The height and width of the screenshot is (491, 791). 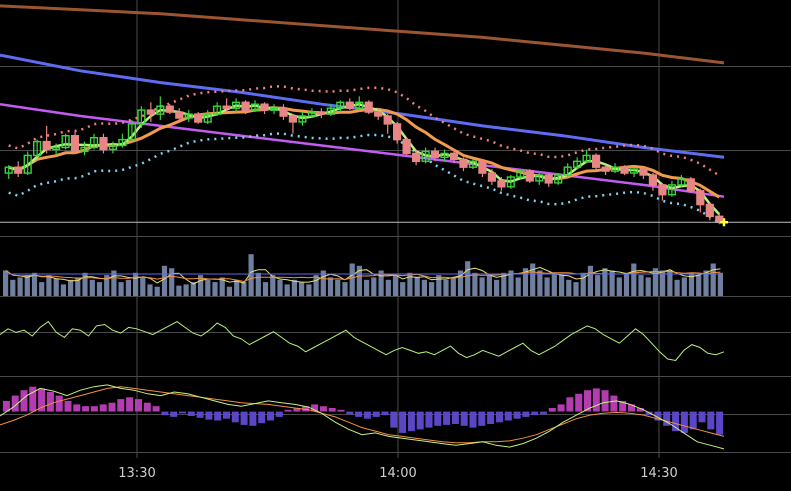 I want to click on time-axis: 13:30 14:00 14:30, so click(x=397, y=473).